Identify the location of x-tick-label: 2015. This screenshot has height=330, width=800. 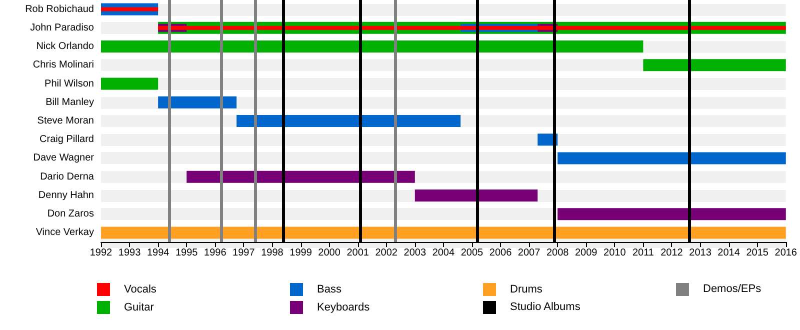
(757, 253).